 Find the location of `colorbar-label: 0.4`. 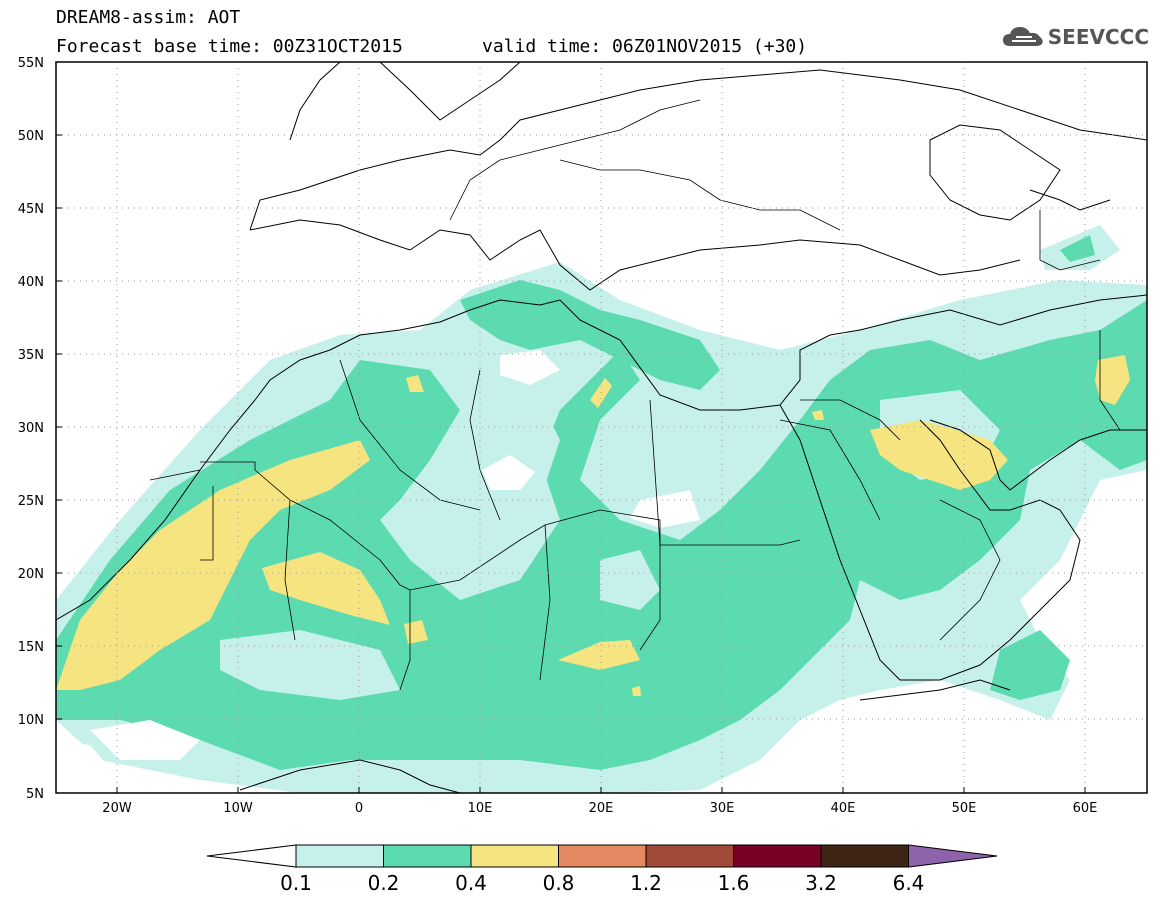

colorbar-label: 0.4 is located at coordinates (471, 883).